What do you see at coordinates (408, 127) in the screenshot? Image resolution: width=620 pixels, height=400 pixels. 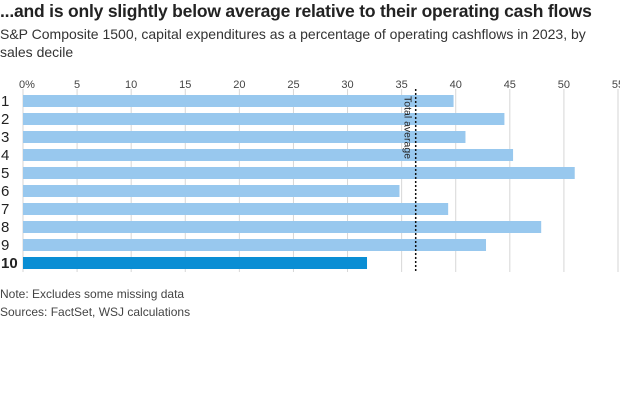 I see `average-label: Total average` at bounding box center [408, 127].